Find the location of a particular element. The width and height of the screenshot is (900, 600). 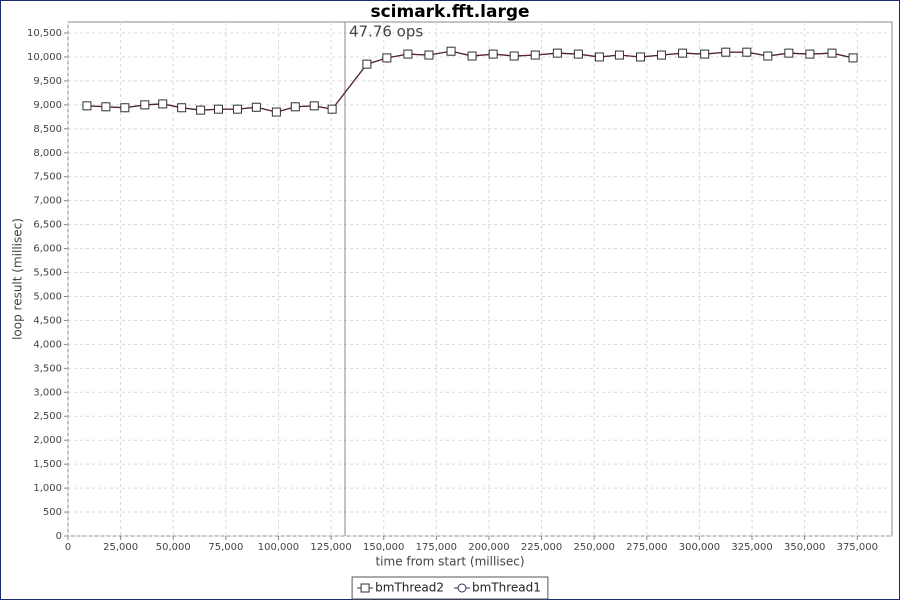

y-tick-label: 0 is located at coordinates (59, 536).